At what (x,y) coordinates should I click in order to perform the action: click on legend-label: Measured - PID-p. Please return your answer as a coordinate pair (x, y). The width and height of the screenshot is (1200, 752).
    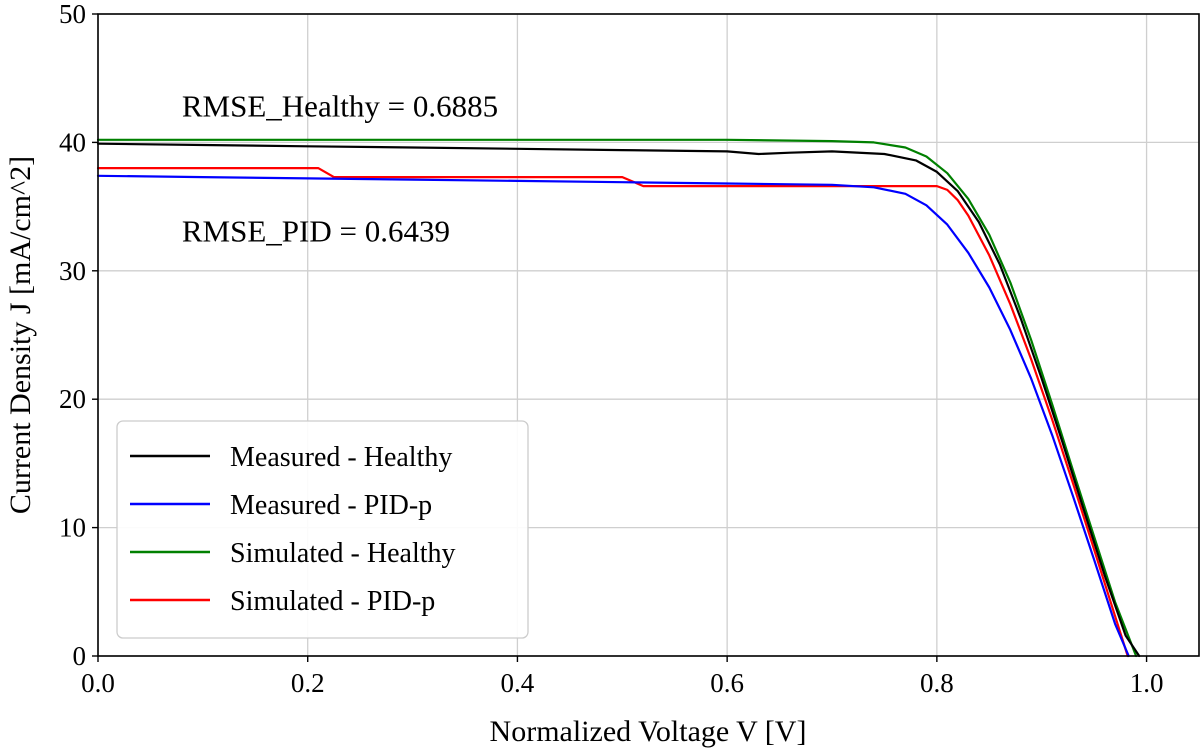
    Looking at the image, I should click on (331, 505).